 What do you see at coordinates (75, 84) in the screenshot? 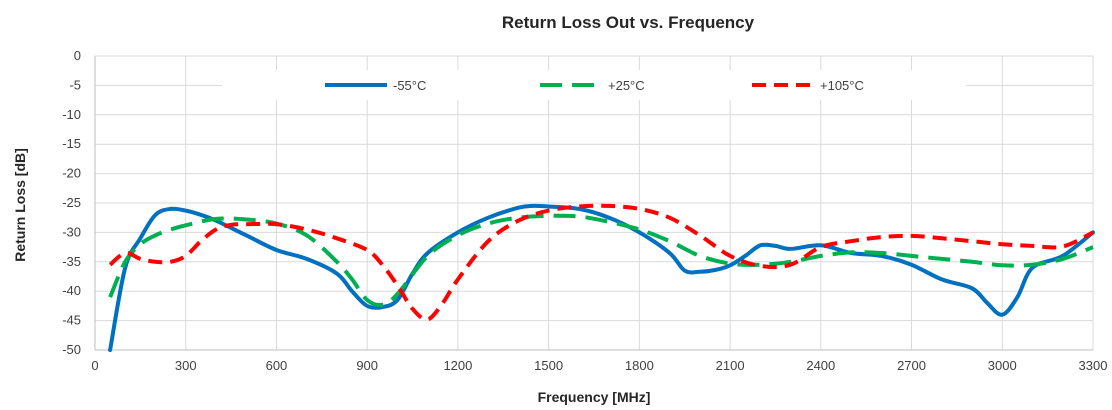
I see `y-tick-label: -5` at bounding box center [75, 84].